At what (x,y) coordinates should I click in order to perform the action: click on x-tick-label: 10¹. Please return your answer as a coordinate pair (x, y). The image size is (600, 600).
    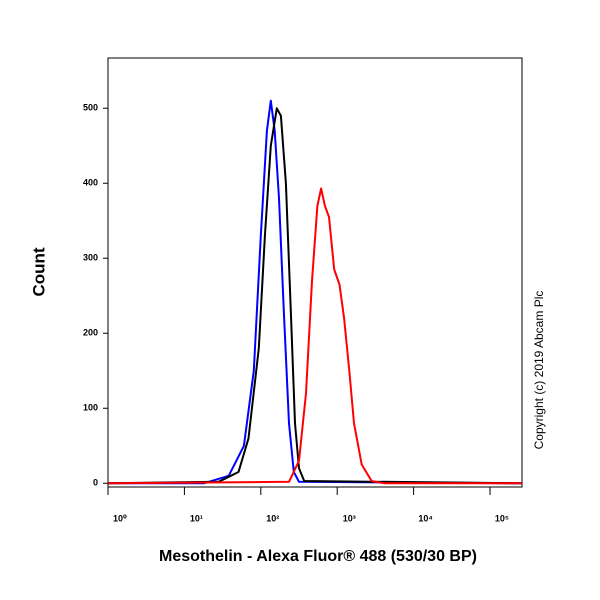
    Looking at the image, I should click on (196, 518).